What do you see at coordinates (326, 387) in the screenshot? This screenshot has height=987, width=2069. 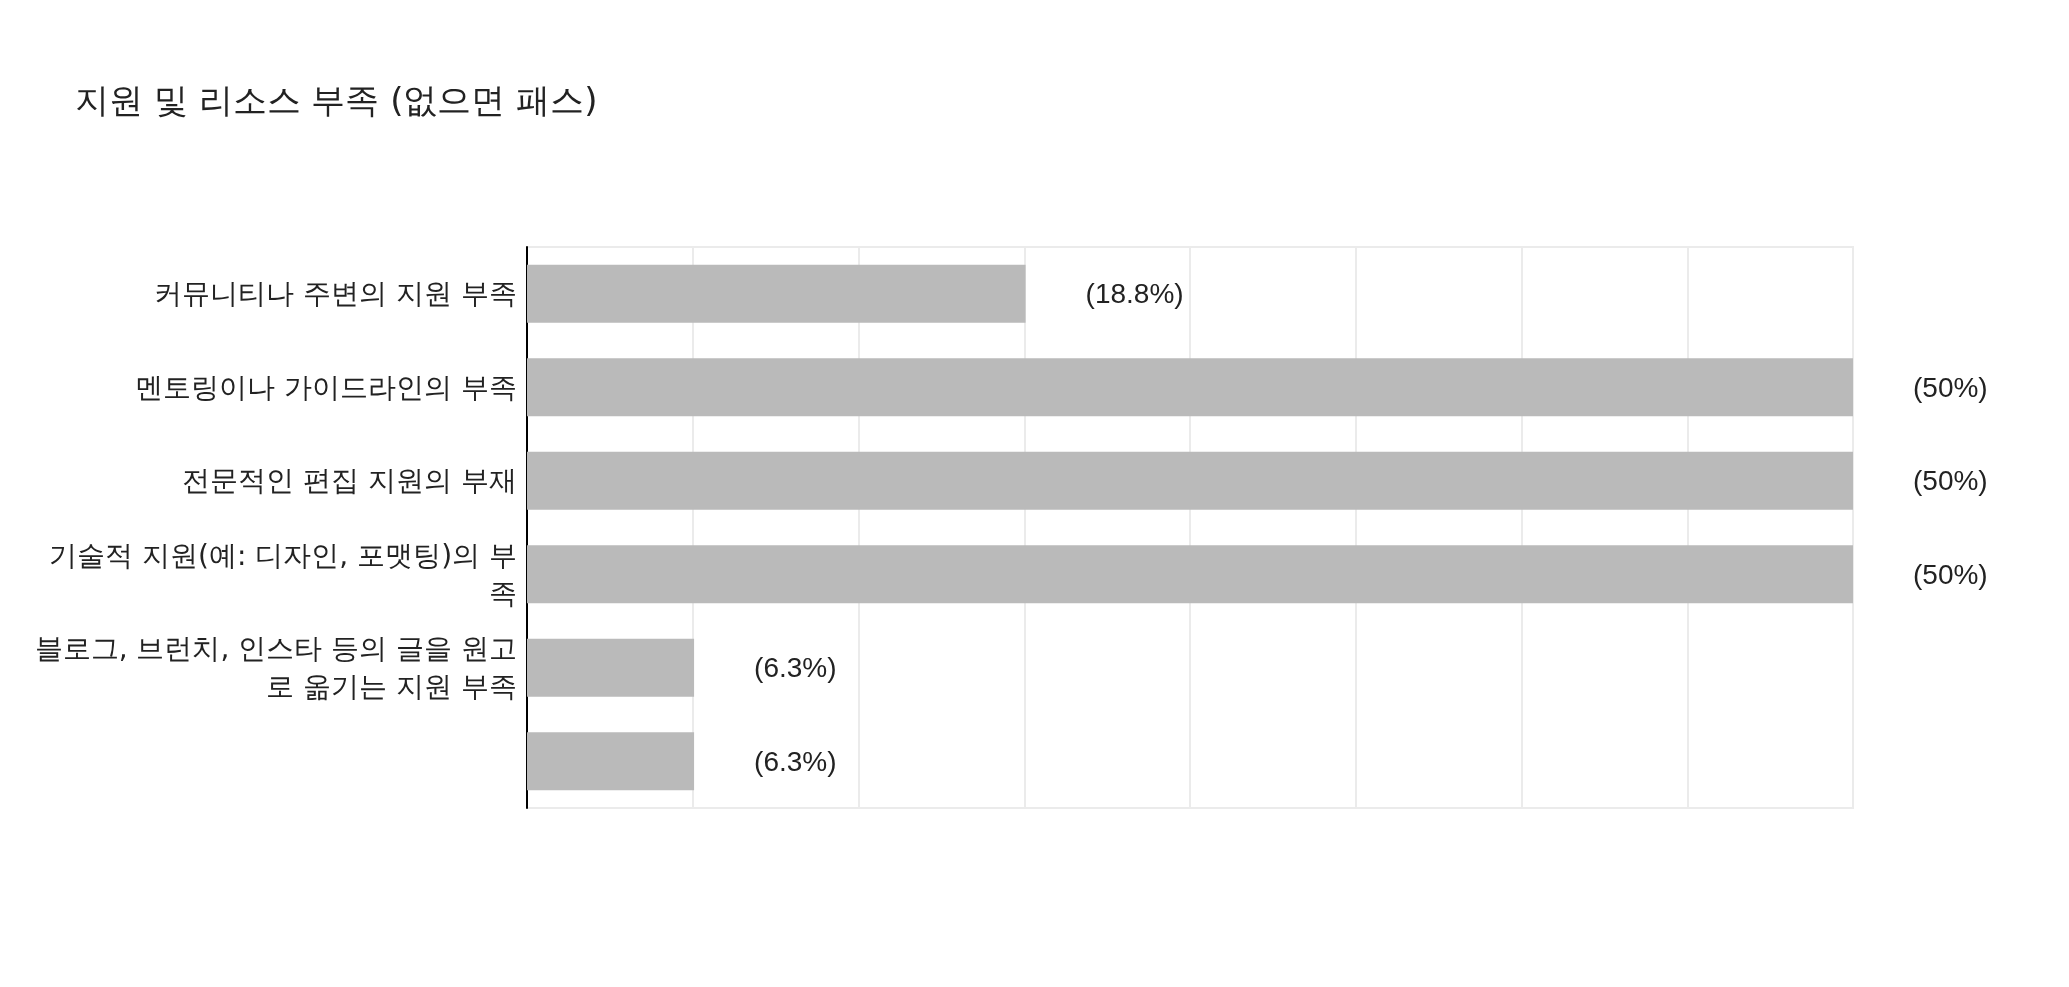 I see `y-tick-label: 멘토링이나 가이드라인의 부족` at bounding box center [326, 387].